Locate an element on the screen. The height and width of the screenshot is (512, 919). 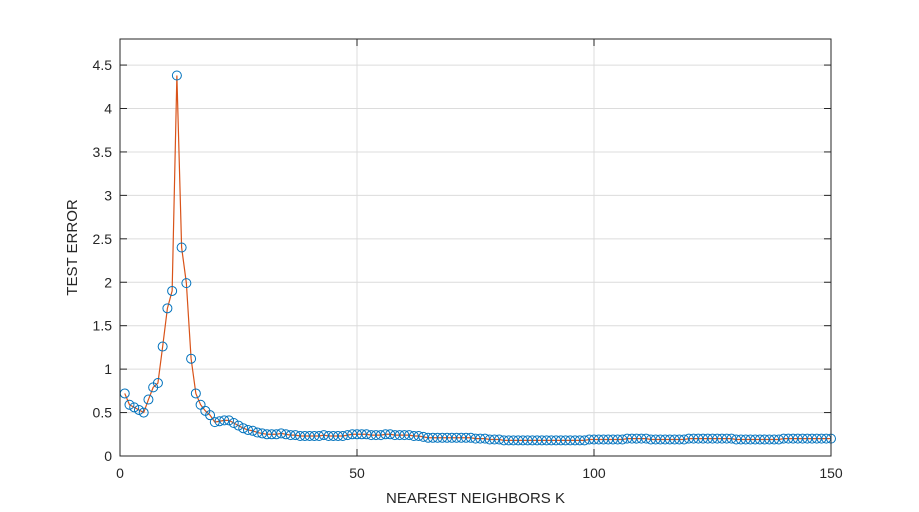
y-tick-label: 2.5 is located at coordinates (103, 239).